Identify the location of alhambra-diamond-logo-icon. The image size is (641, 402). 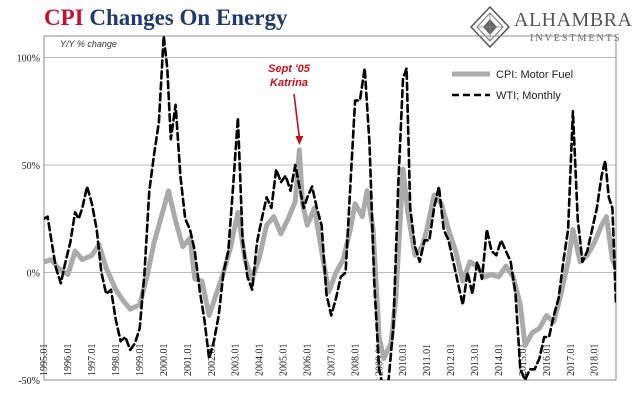
(490, 27).